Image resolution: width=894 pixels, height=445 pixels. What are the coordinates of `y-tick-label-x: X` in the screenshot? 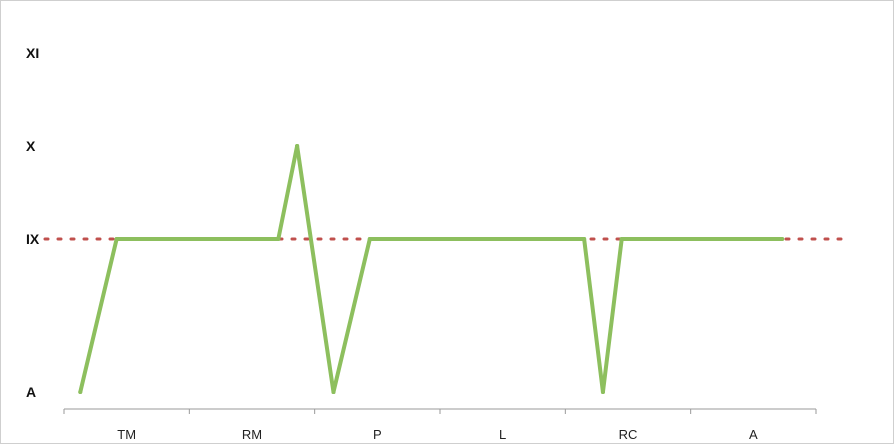 It's located at (31, 146).